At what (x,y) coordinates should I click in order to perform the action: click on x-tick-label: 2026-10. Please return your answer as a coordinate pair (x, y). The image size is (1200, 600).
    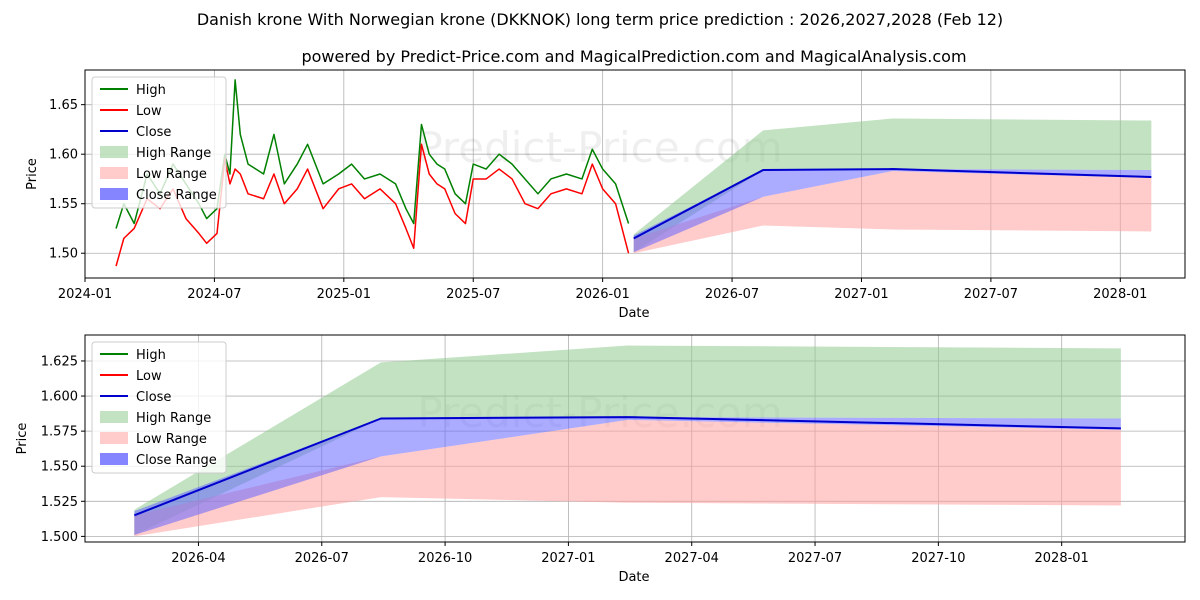
    Looking at the image, I should click on (445, 558).